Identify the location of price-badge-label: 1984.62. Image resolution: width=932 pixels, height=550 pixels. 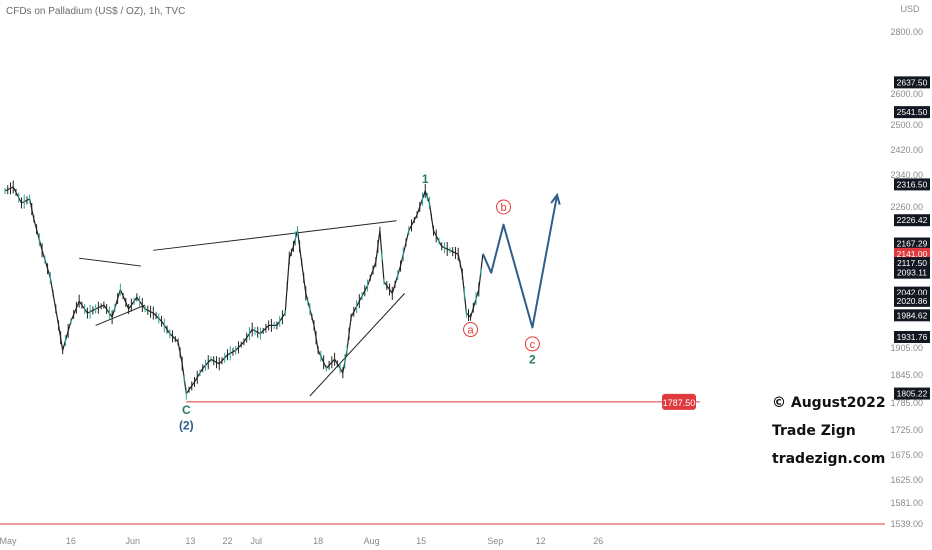
(912, 315).